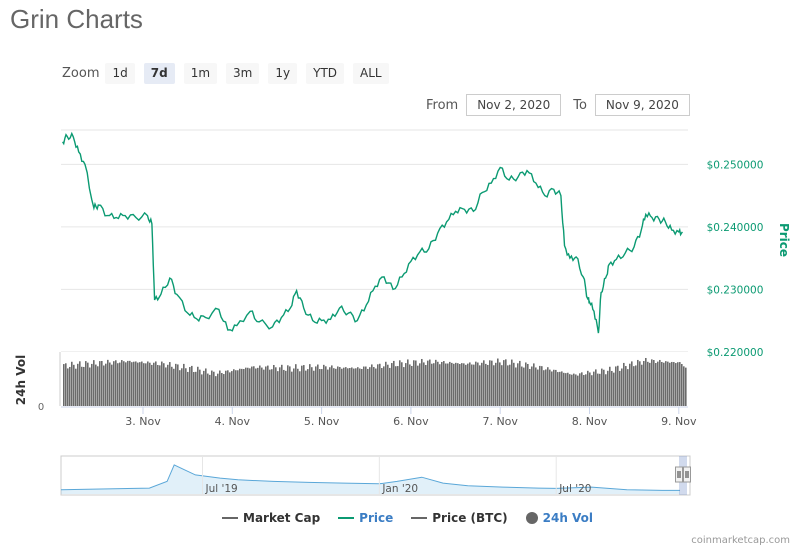  Describe the element at coordinates (120, 73) in the screenshot. I see `zoom-1d-button: 1d` at that location.